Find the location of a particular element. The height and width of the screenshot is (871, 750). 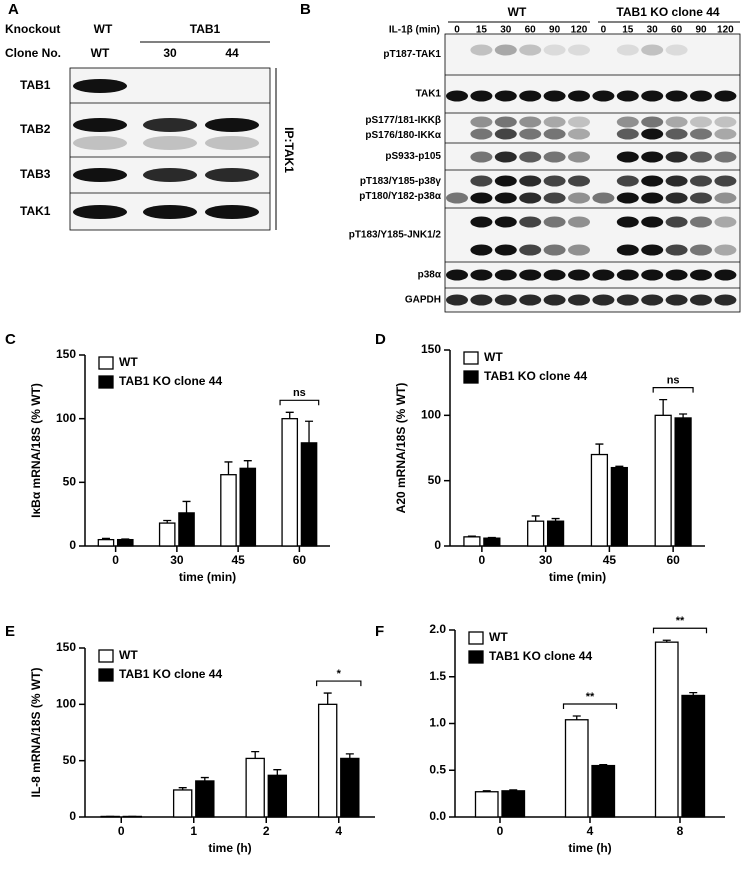

y-axis-label: IL-8 mRNA/18S (% WT) is located at coordinates (36, 732).